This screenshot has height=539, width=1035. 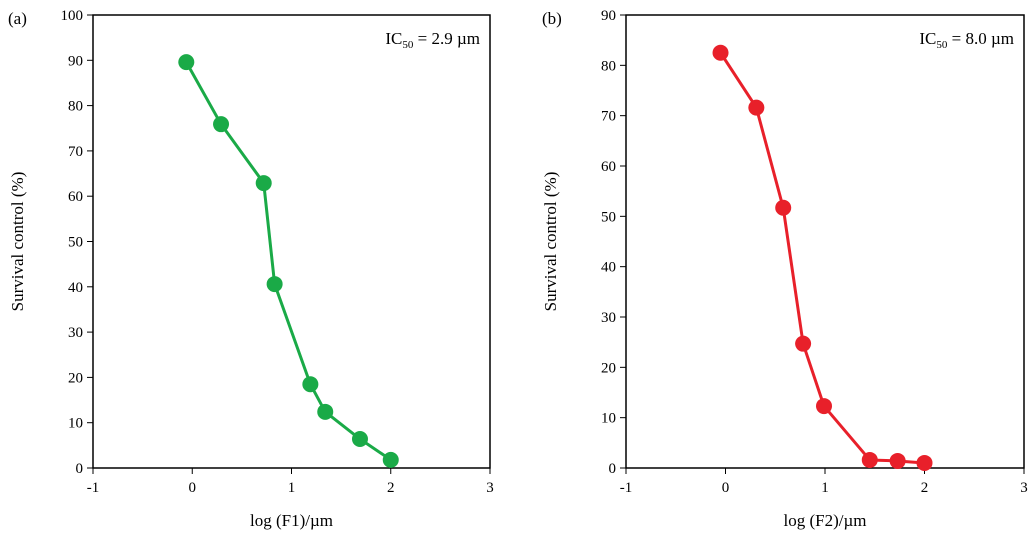 I want to click on y-tick-label: 100, so click(x=72, y=16).